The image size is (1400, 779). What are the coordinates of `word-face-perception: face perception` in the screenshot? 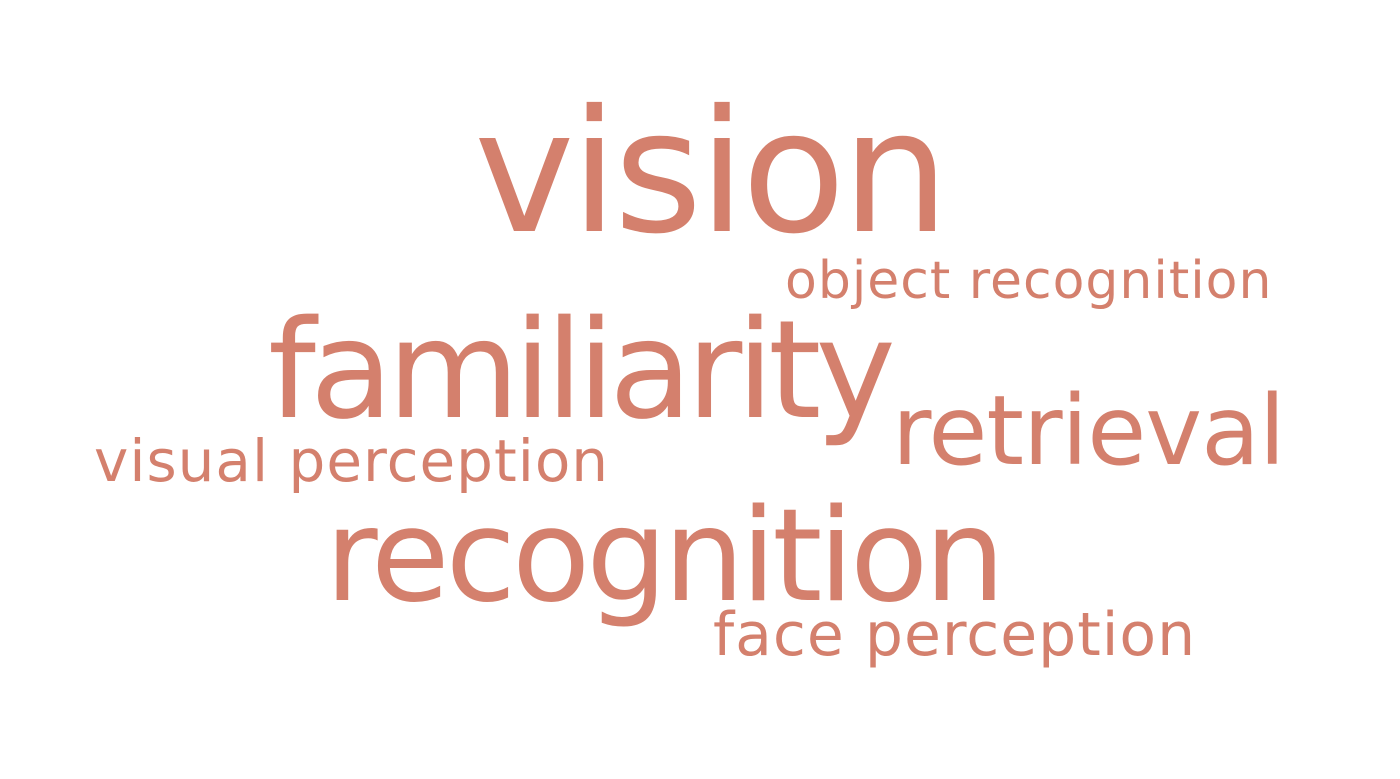 It's located at (955, 635).